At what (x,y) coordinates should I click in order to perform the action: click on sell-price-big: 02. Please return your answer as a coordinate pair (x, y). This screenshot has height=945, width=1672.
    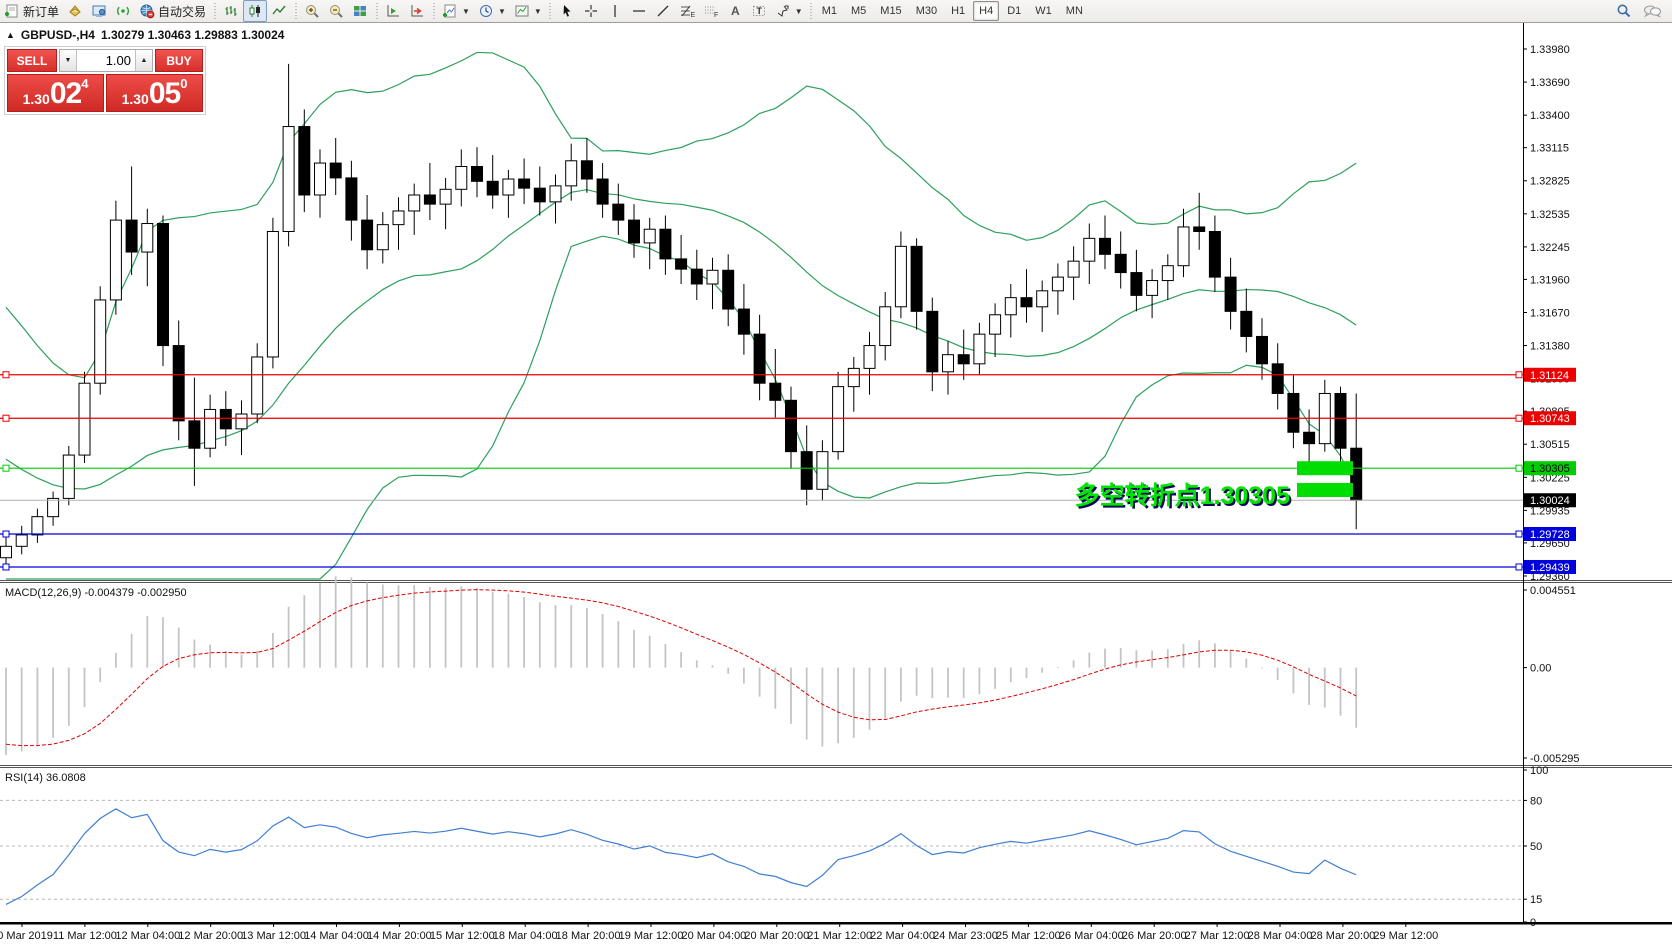
    Looking at the image, I should click on (65, 93).